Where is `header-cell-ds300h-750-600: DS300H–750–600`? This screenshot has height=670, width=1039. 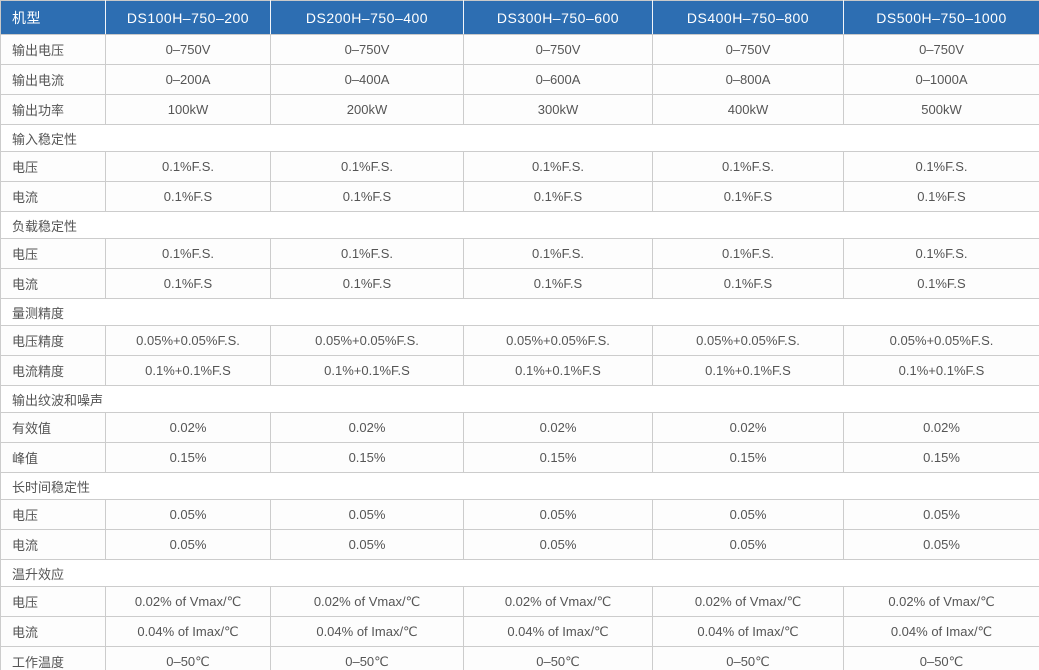
header-cell-ds300h-750-600: DS300H–750–600 is located at coordinates (558, 17).